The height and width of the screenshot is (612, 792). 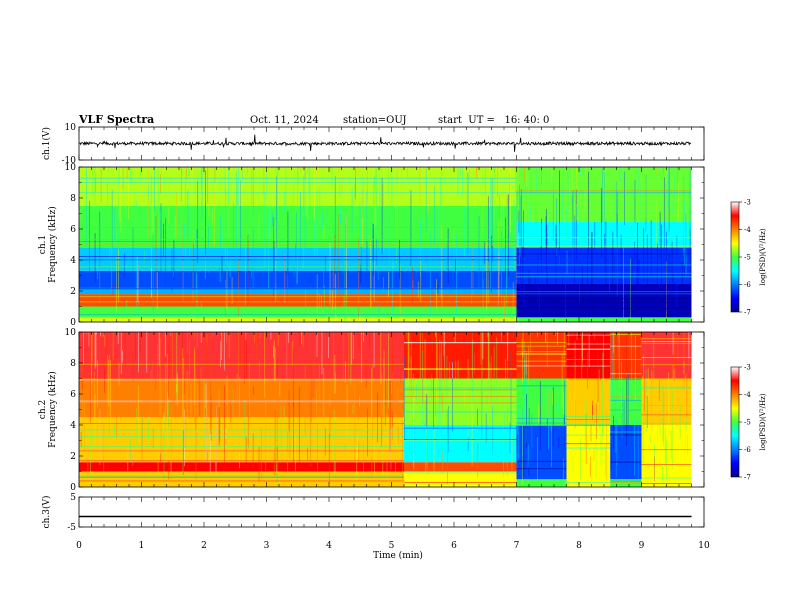 What do you see at coordinates (71, 528) in the screenshot?
I see `y-tick-label: -5` at bounding box center [71, 528].